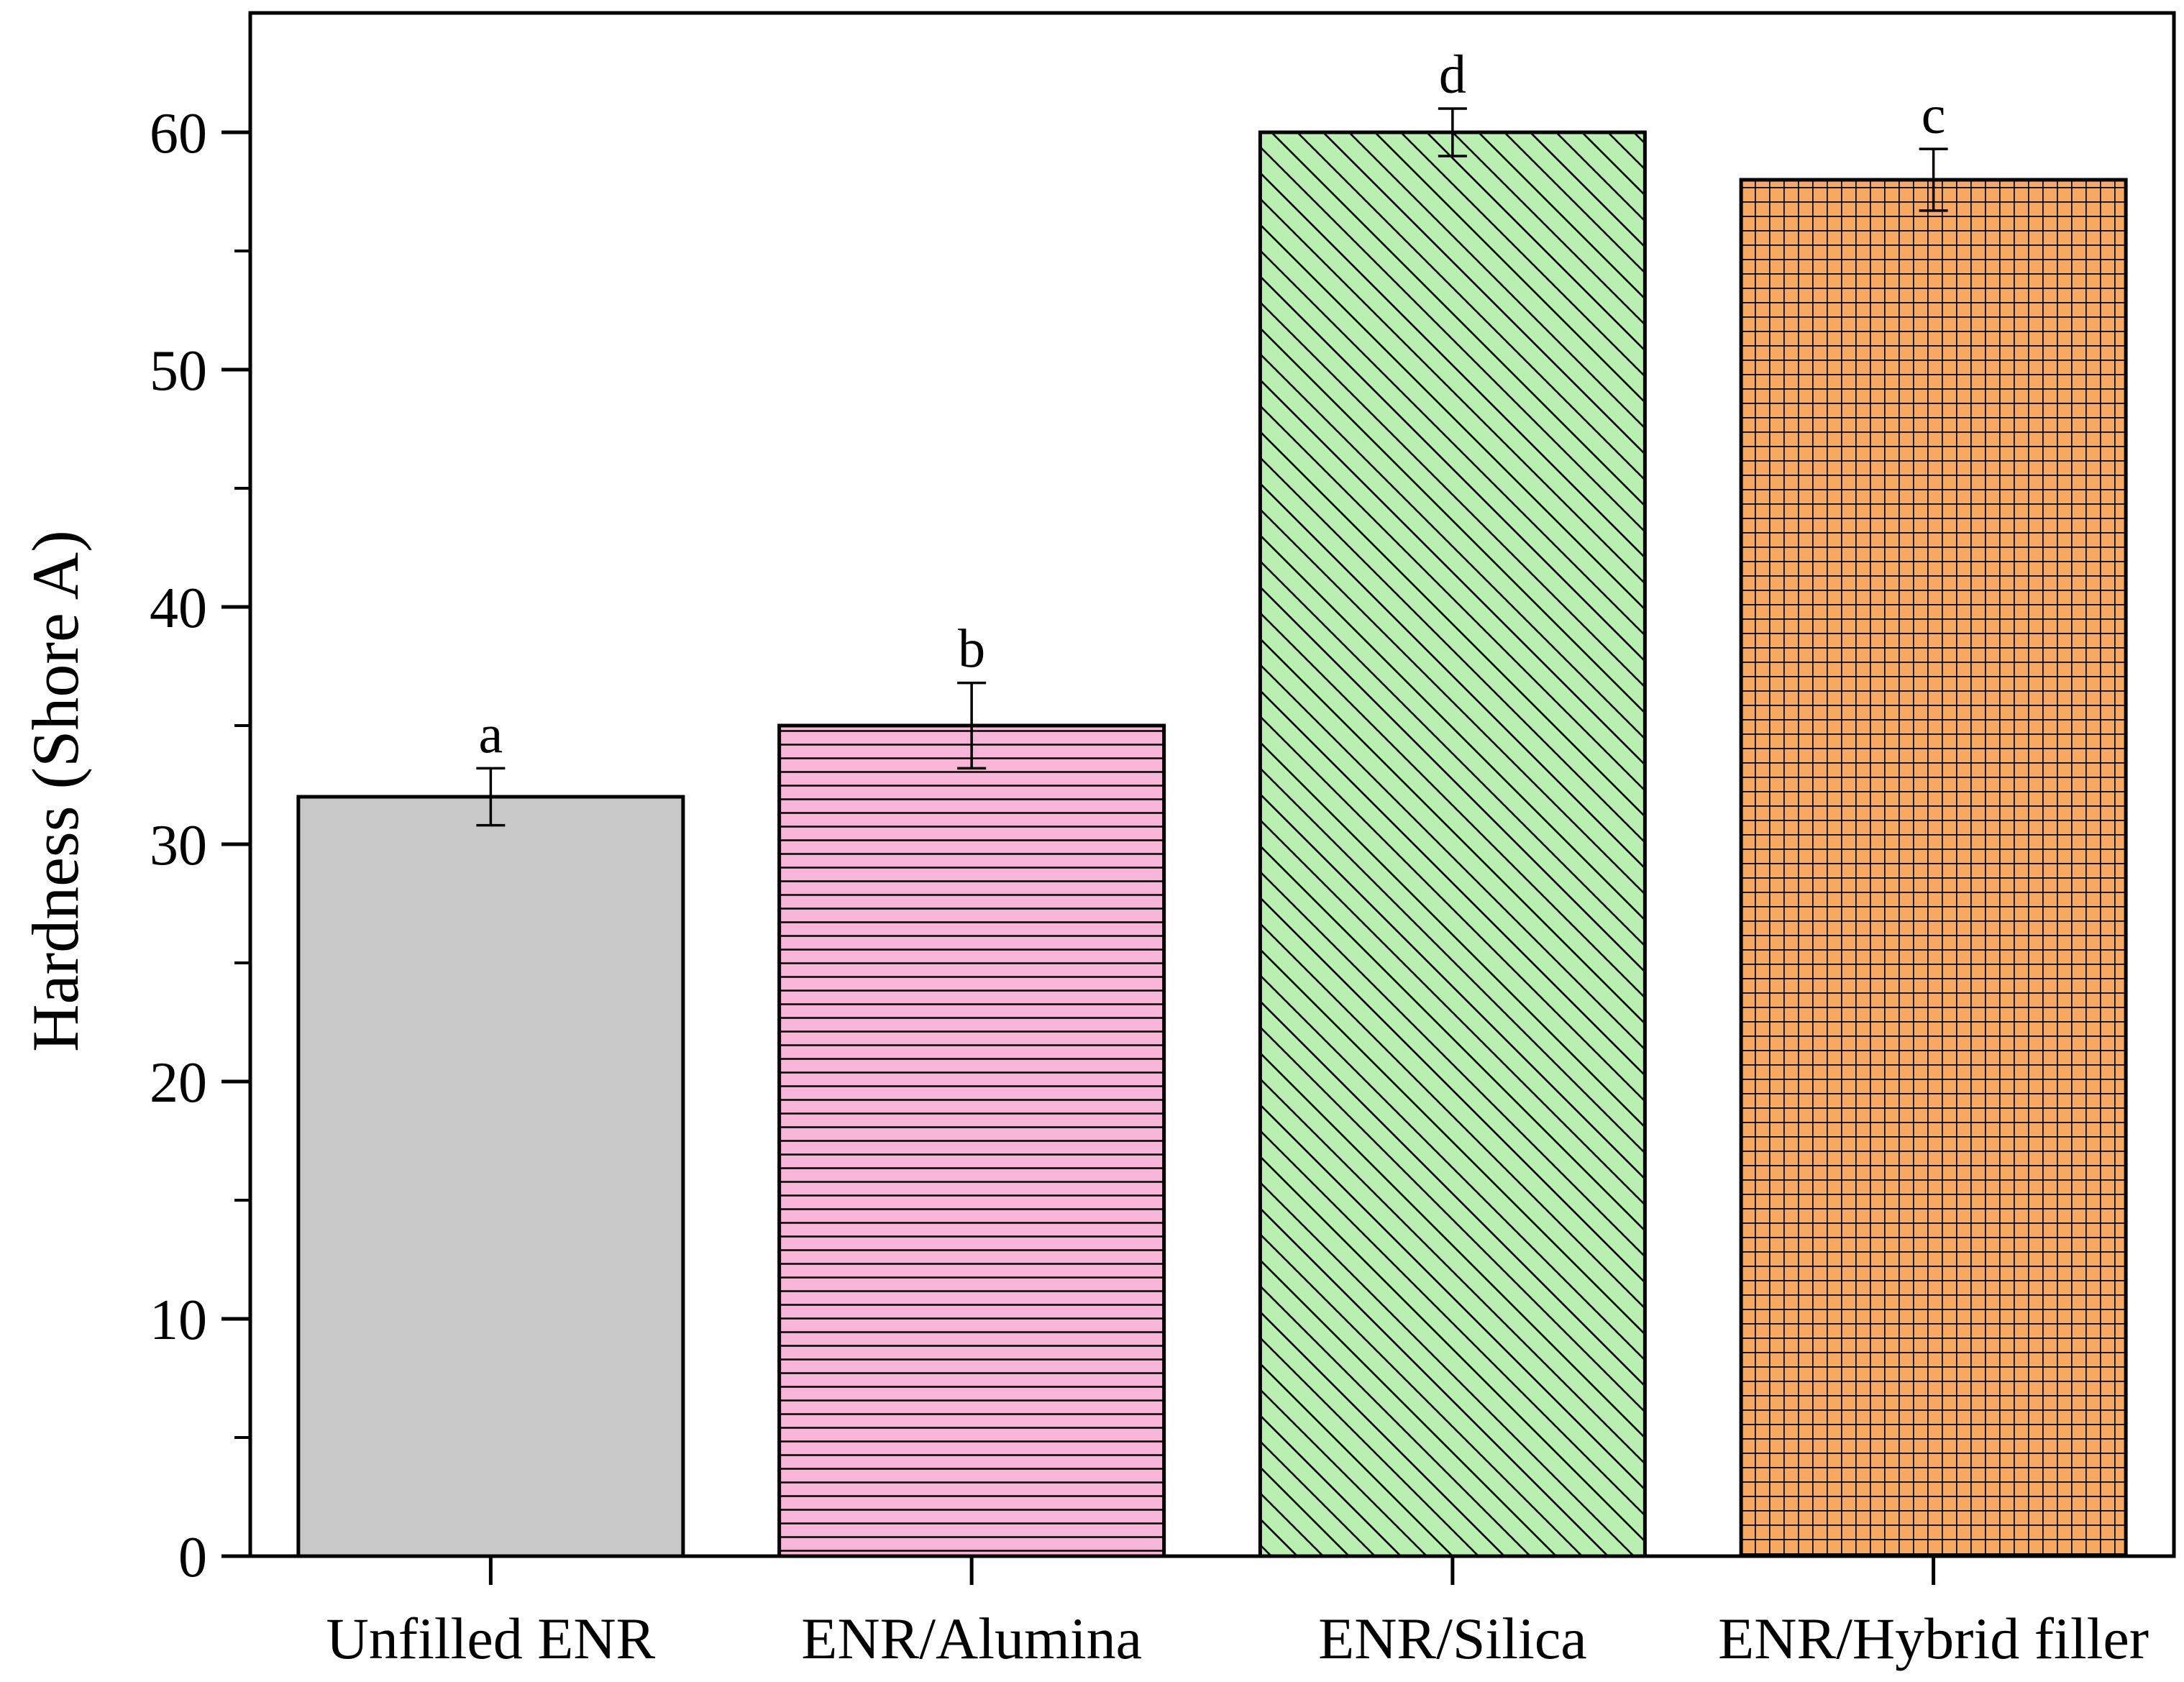  Describe the element at coordinates (972, 1638) in the screenshot. I see `x-tick-label-1: ENR/Alumina` at that location.